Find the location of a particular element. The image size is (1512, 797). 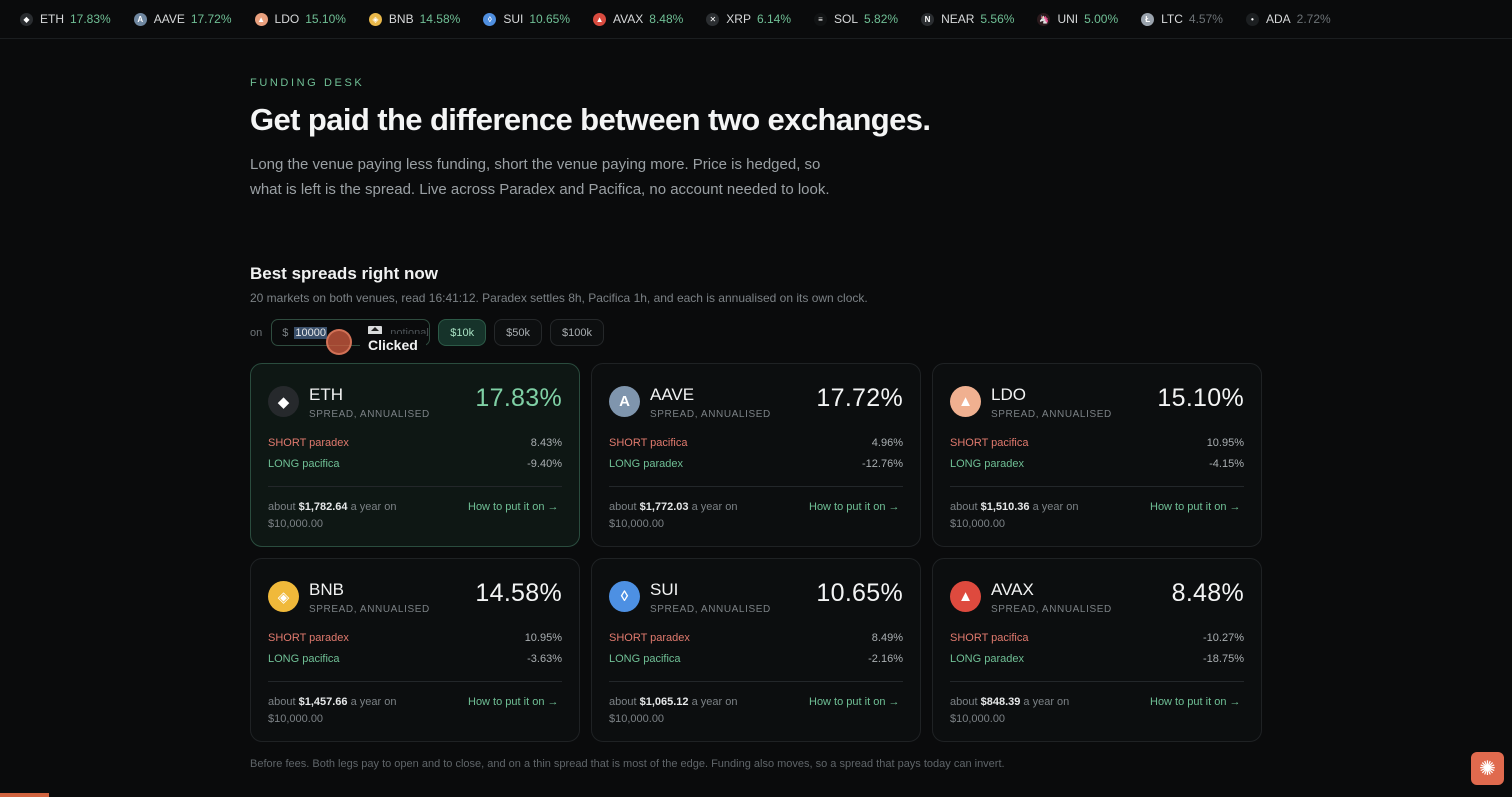

coin-icon: ◆ is located at coordinates (283, 401).